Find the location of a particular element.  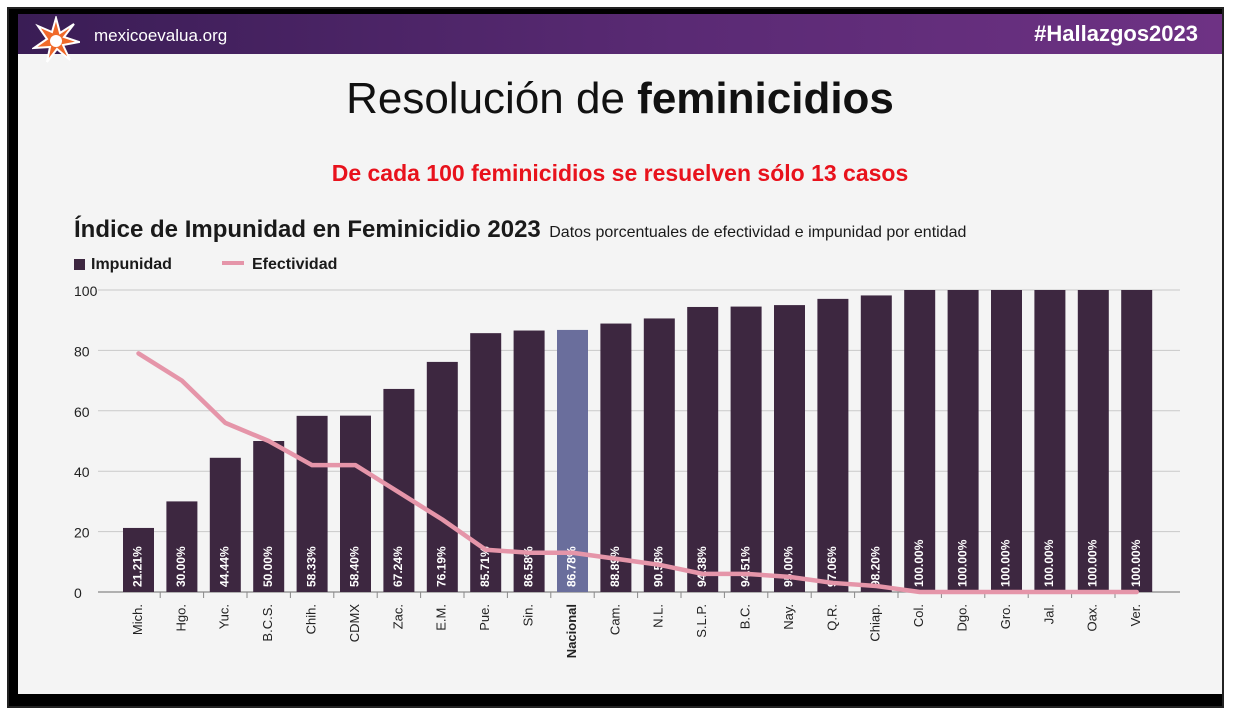

x-tick-label: Q.R. is located at coordinates (831, 617).